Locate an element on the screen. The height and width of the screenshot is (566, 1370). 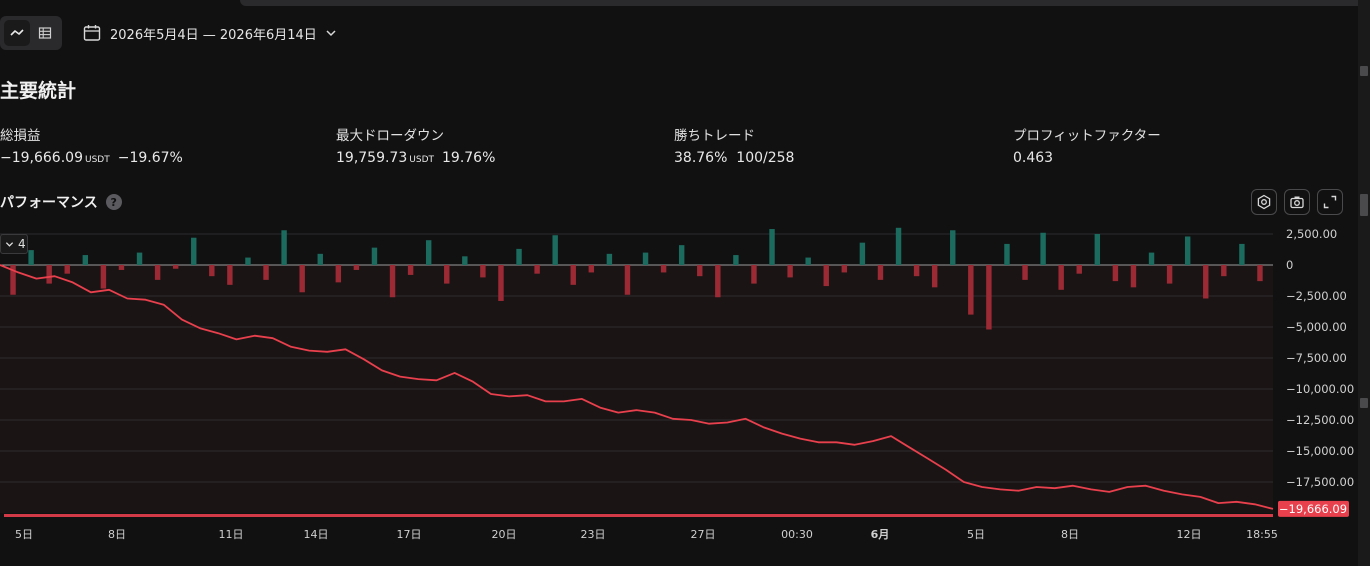
date-range-picker: 2026年5月4日 — 2026年6月14日 is located at coordinates (209, 33).